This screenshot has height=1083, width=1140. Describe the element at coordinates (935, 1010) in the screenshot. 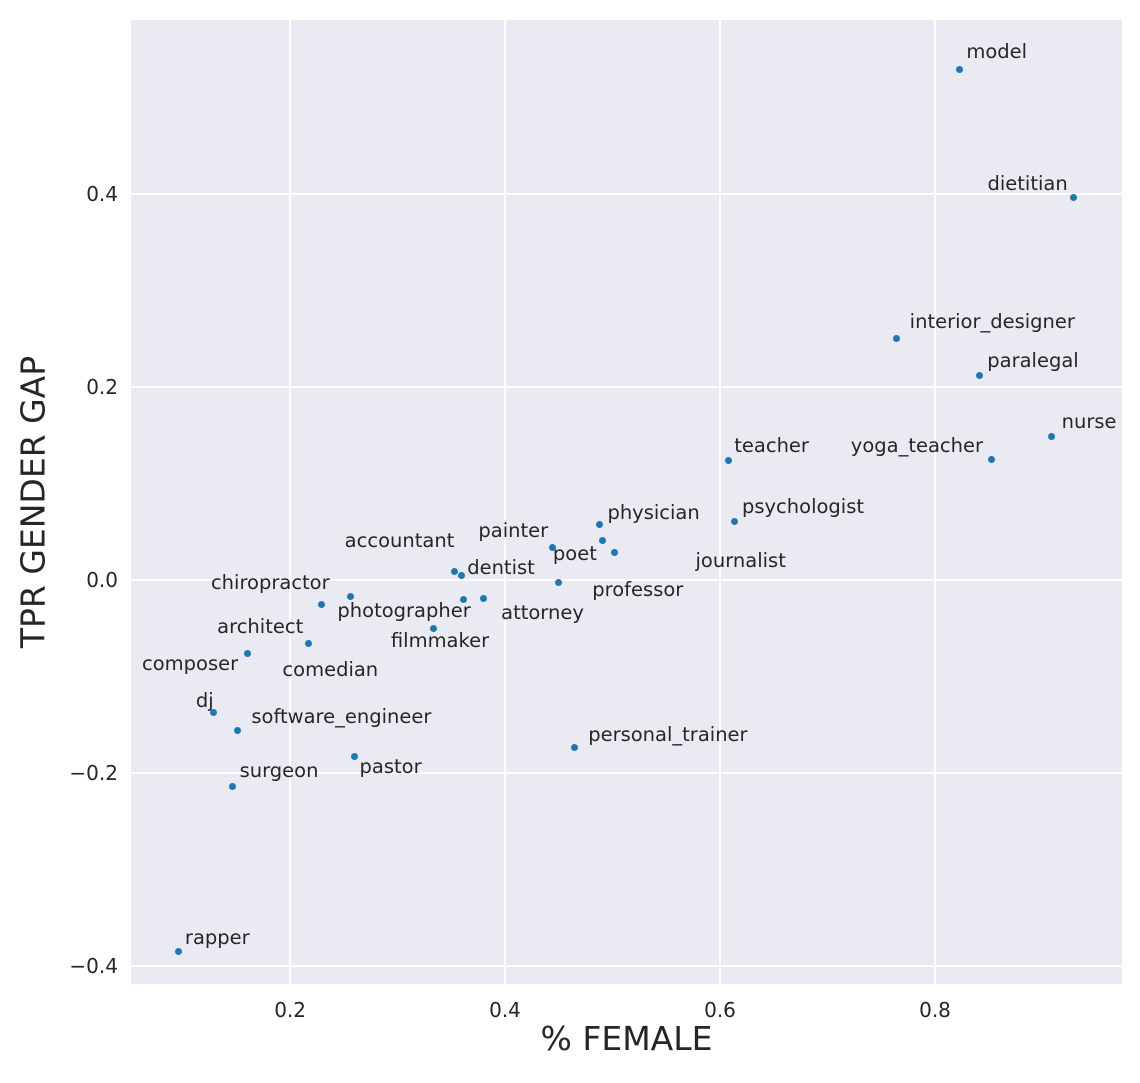

I see `x-tick-label-0.8: 0.8` at that location.